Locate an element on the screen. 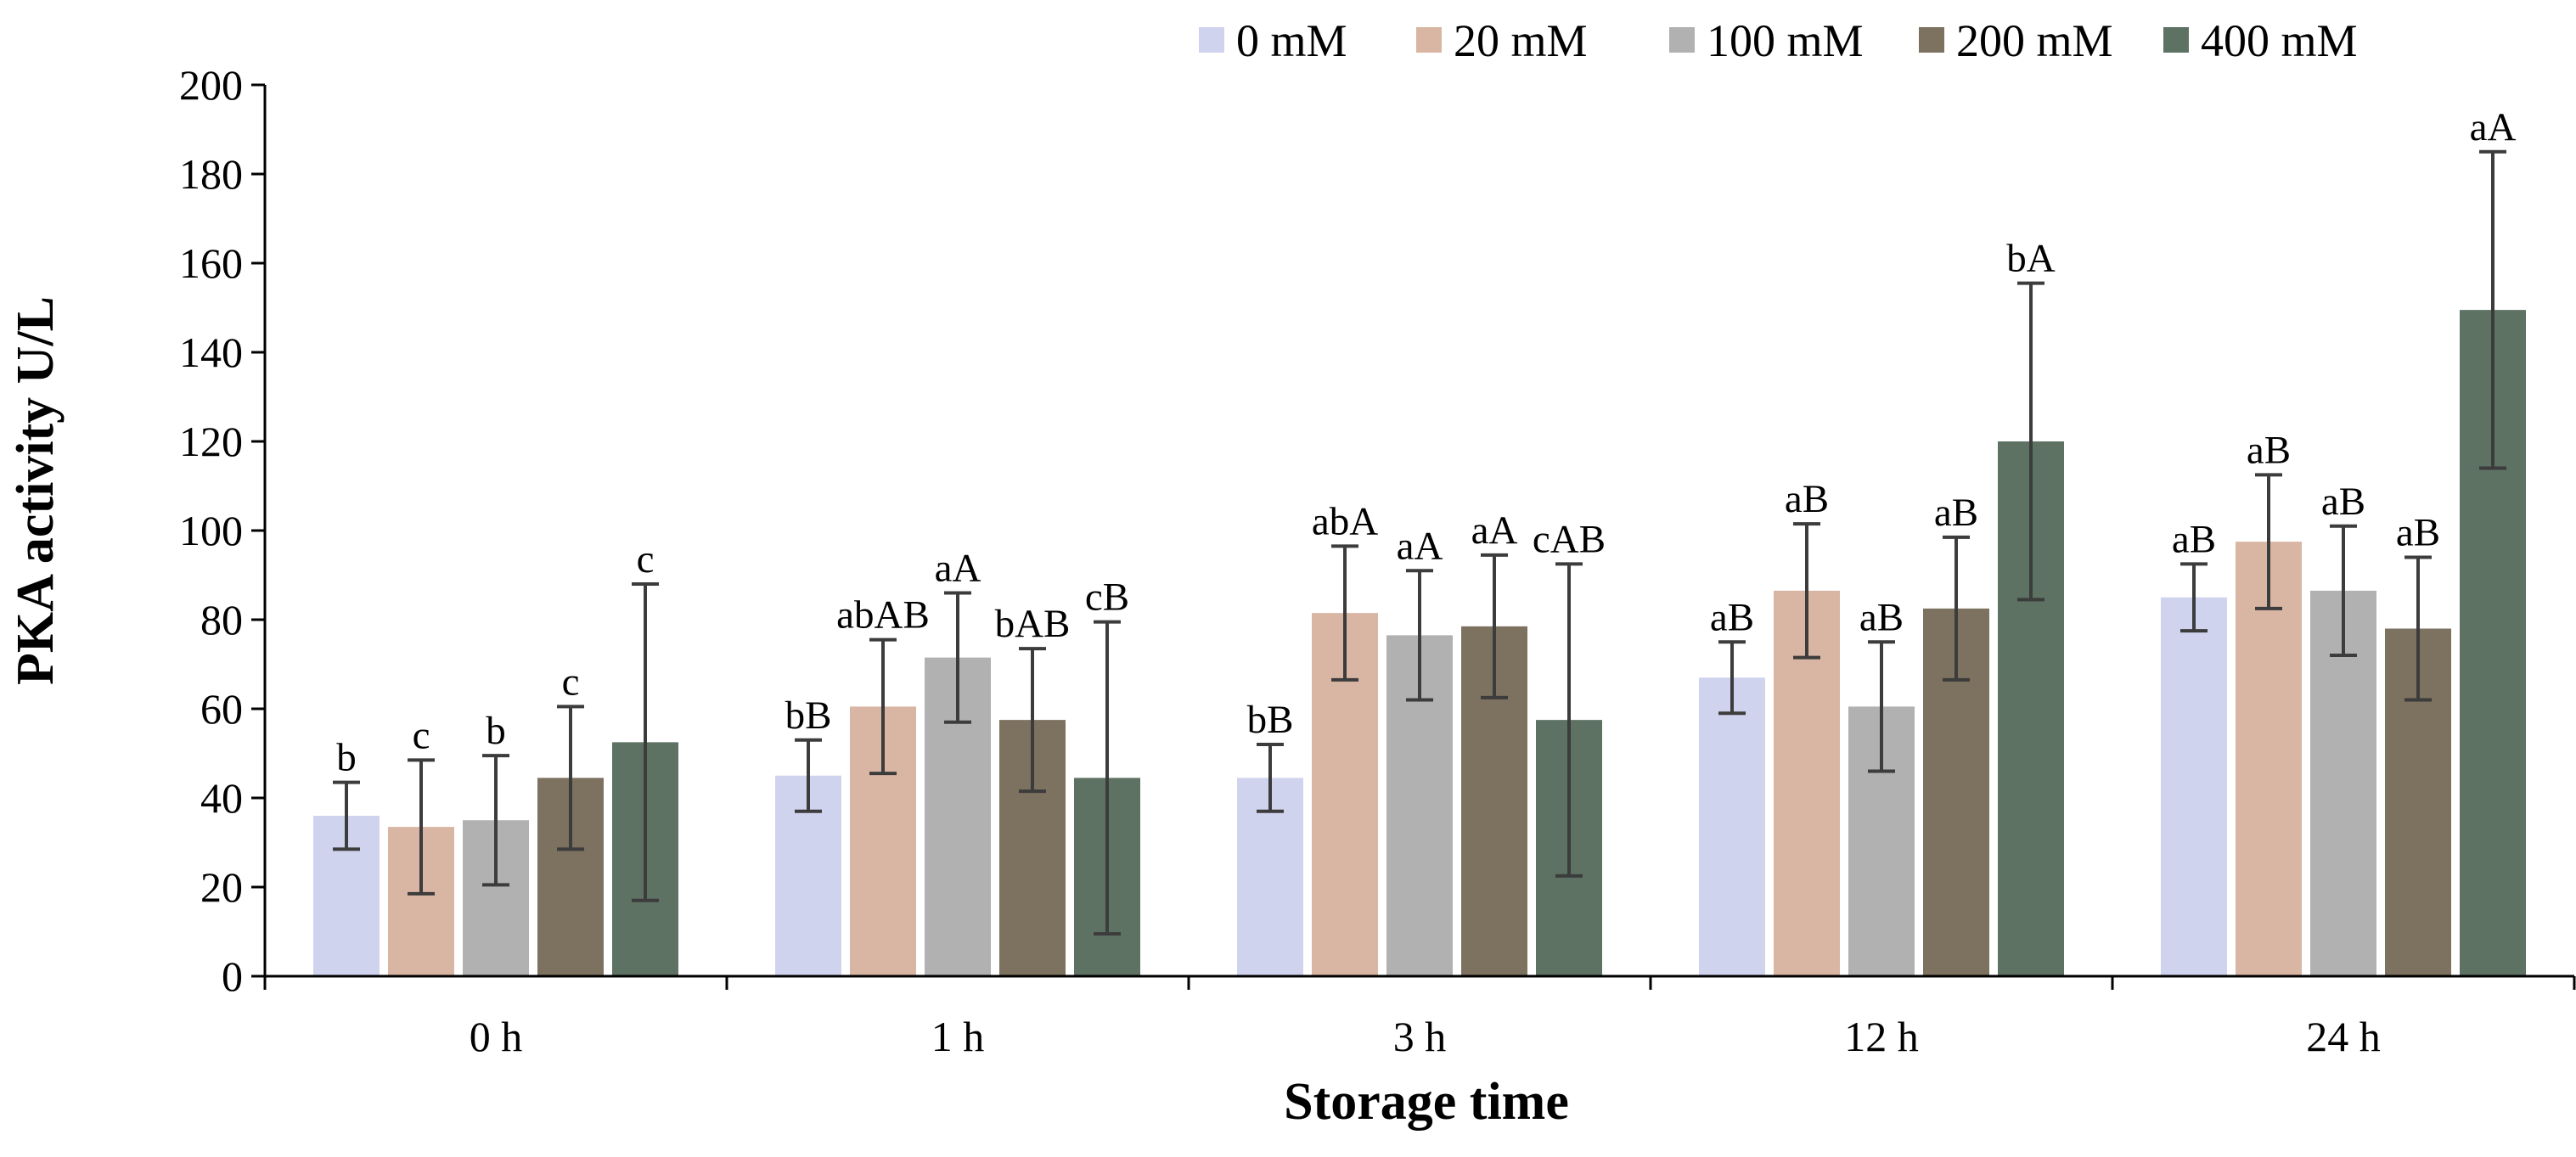 The height and width of the screenshot is (1157, 2576). significance-label: bAB is located at coordinates (1033, 624).